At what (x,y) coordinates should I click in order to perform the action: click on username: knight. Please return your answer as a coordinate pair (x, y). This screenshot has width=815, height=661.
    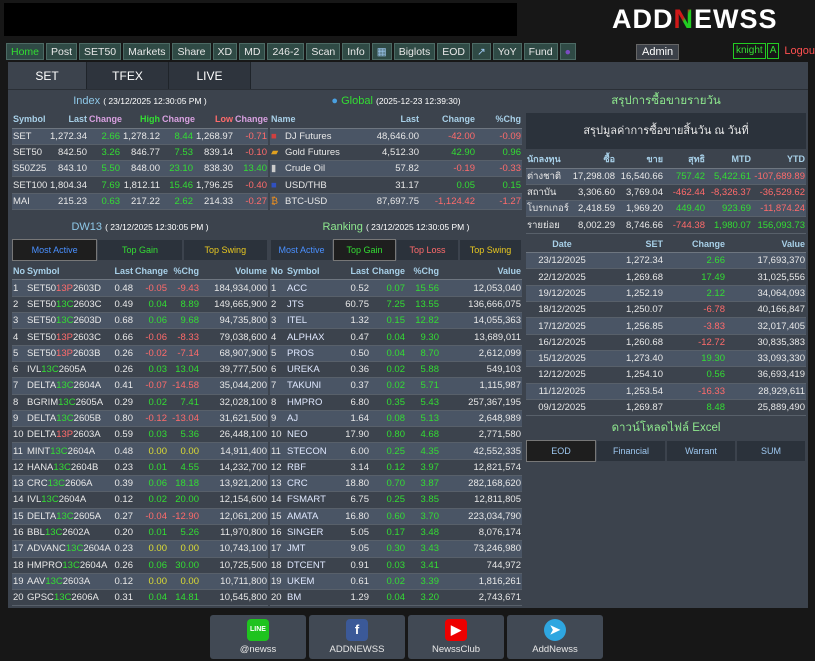
    Looking at the image, I should click on (749, 51).